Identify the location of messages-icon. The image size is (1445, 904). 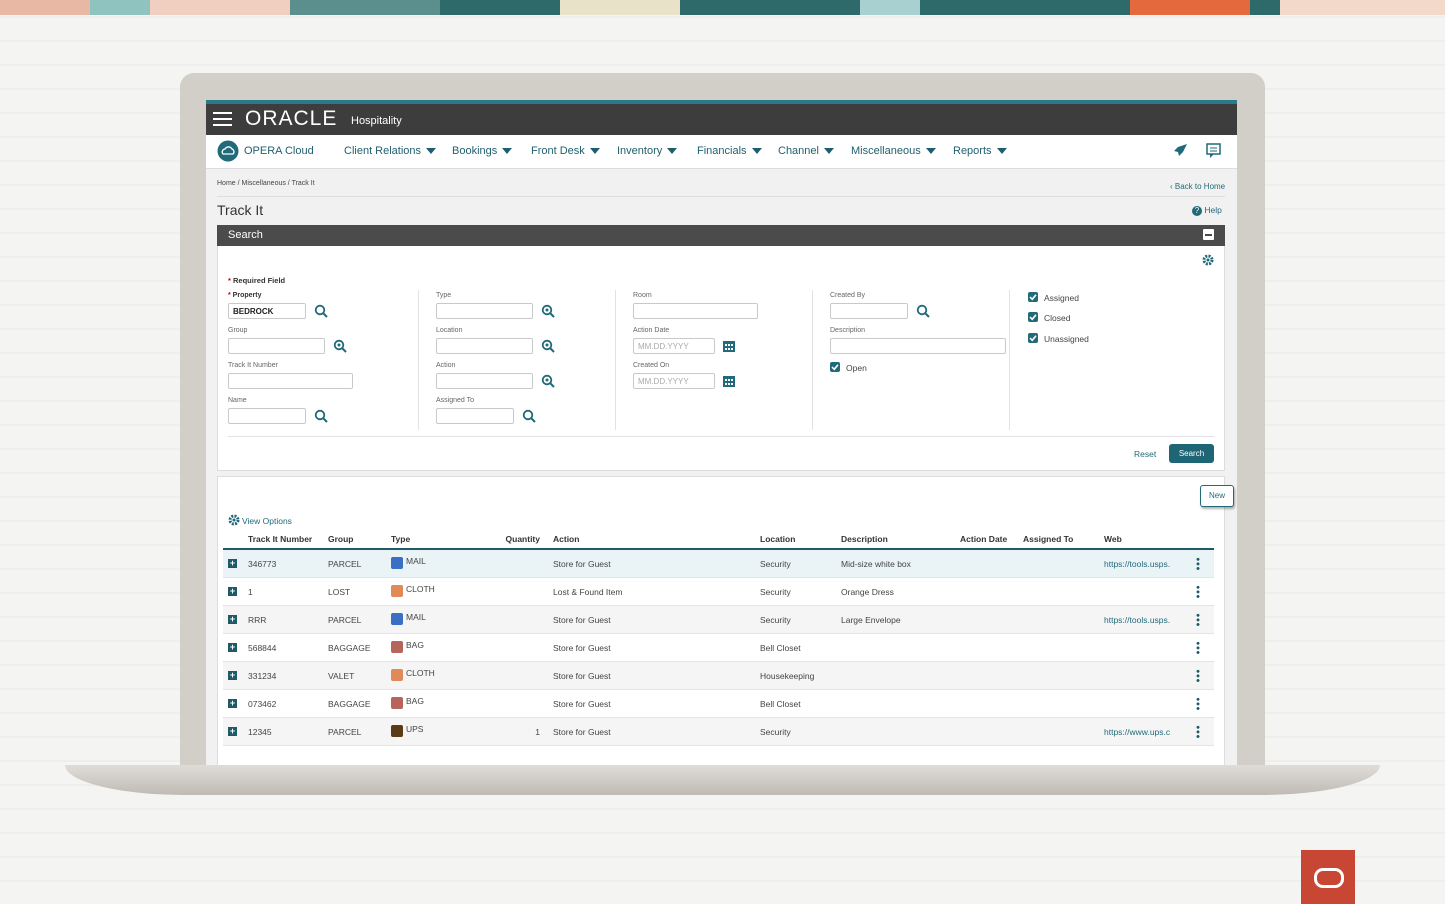
(1214, 151).